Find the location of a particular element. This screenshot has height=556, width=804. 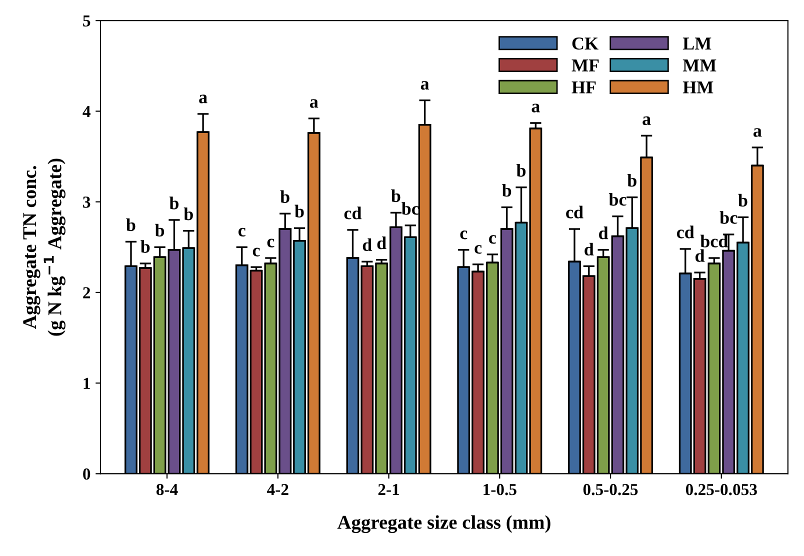

y-tick-label: 2 is located at coordinates (86, 292).